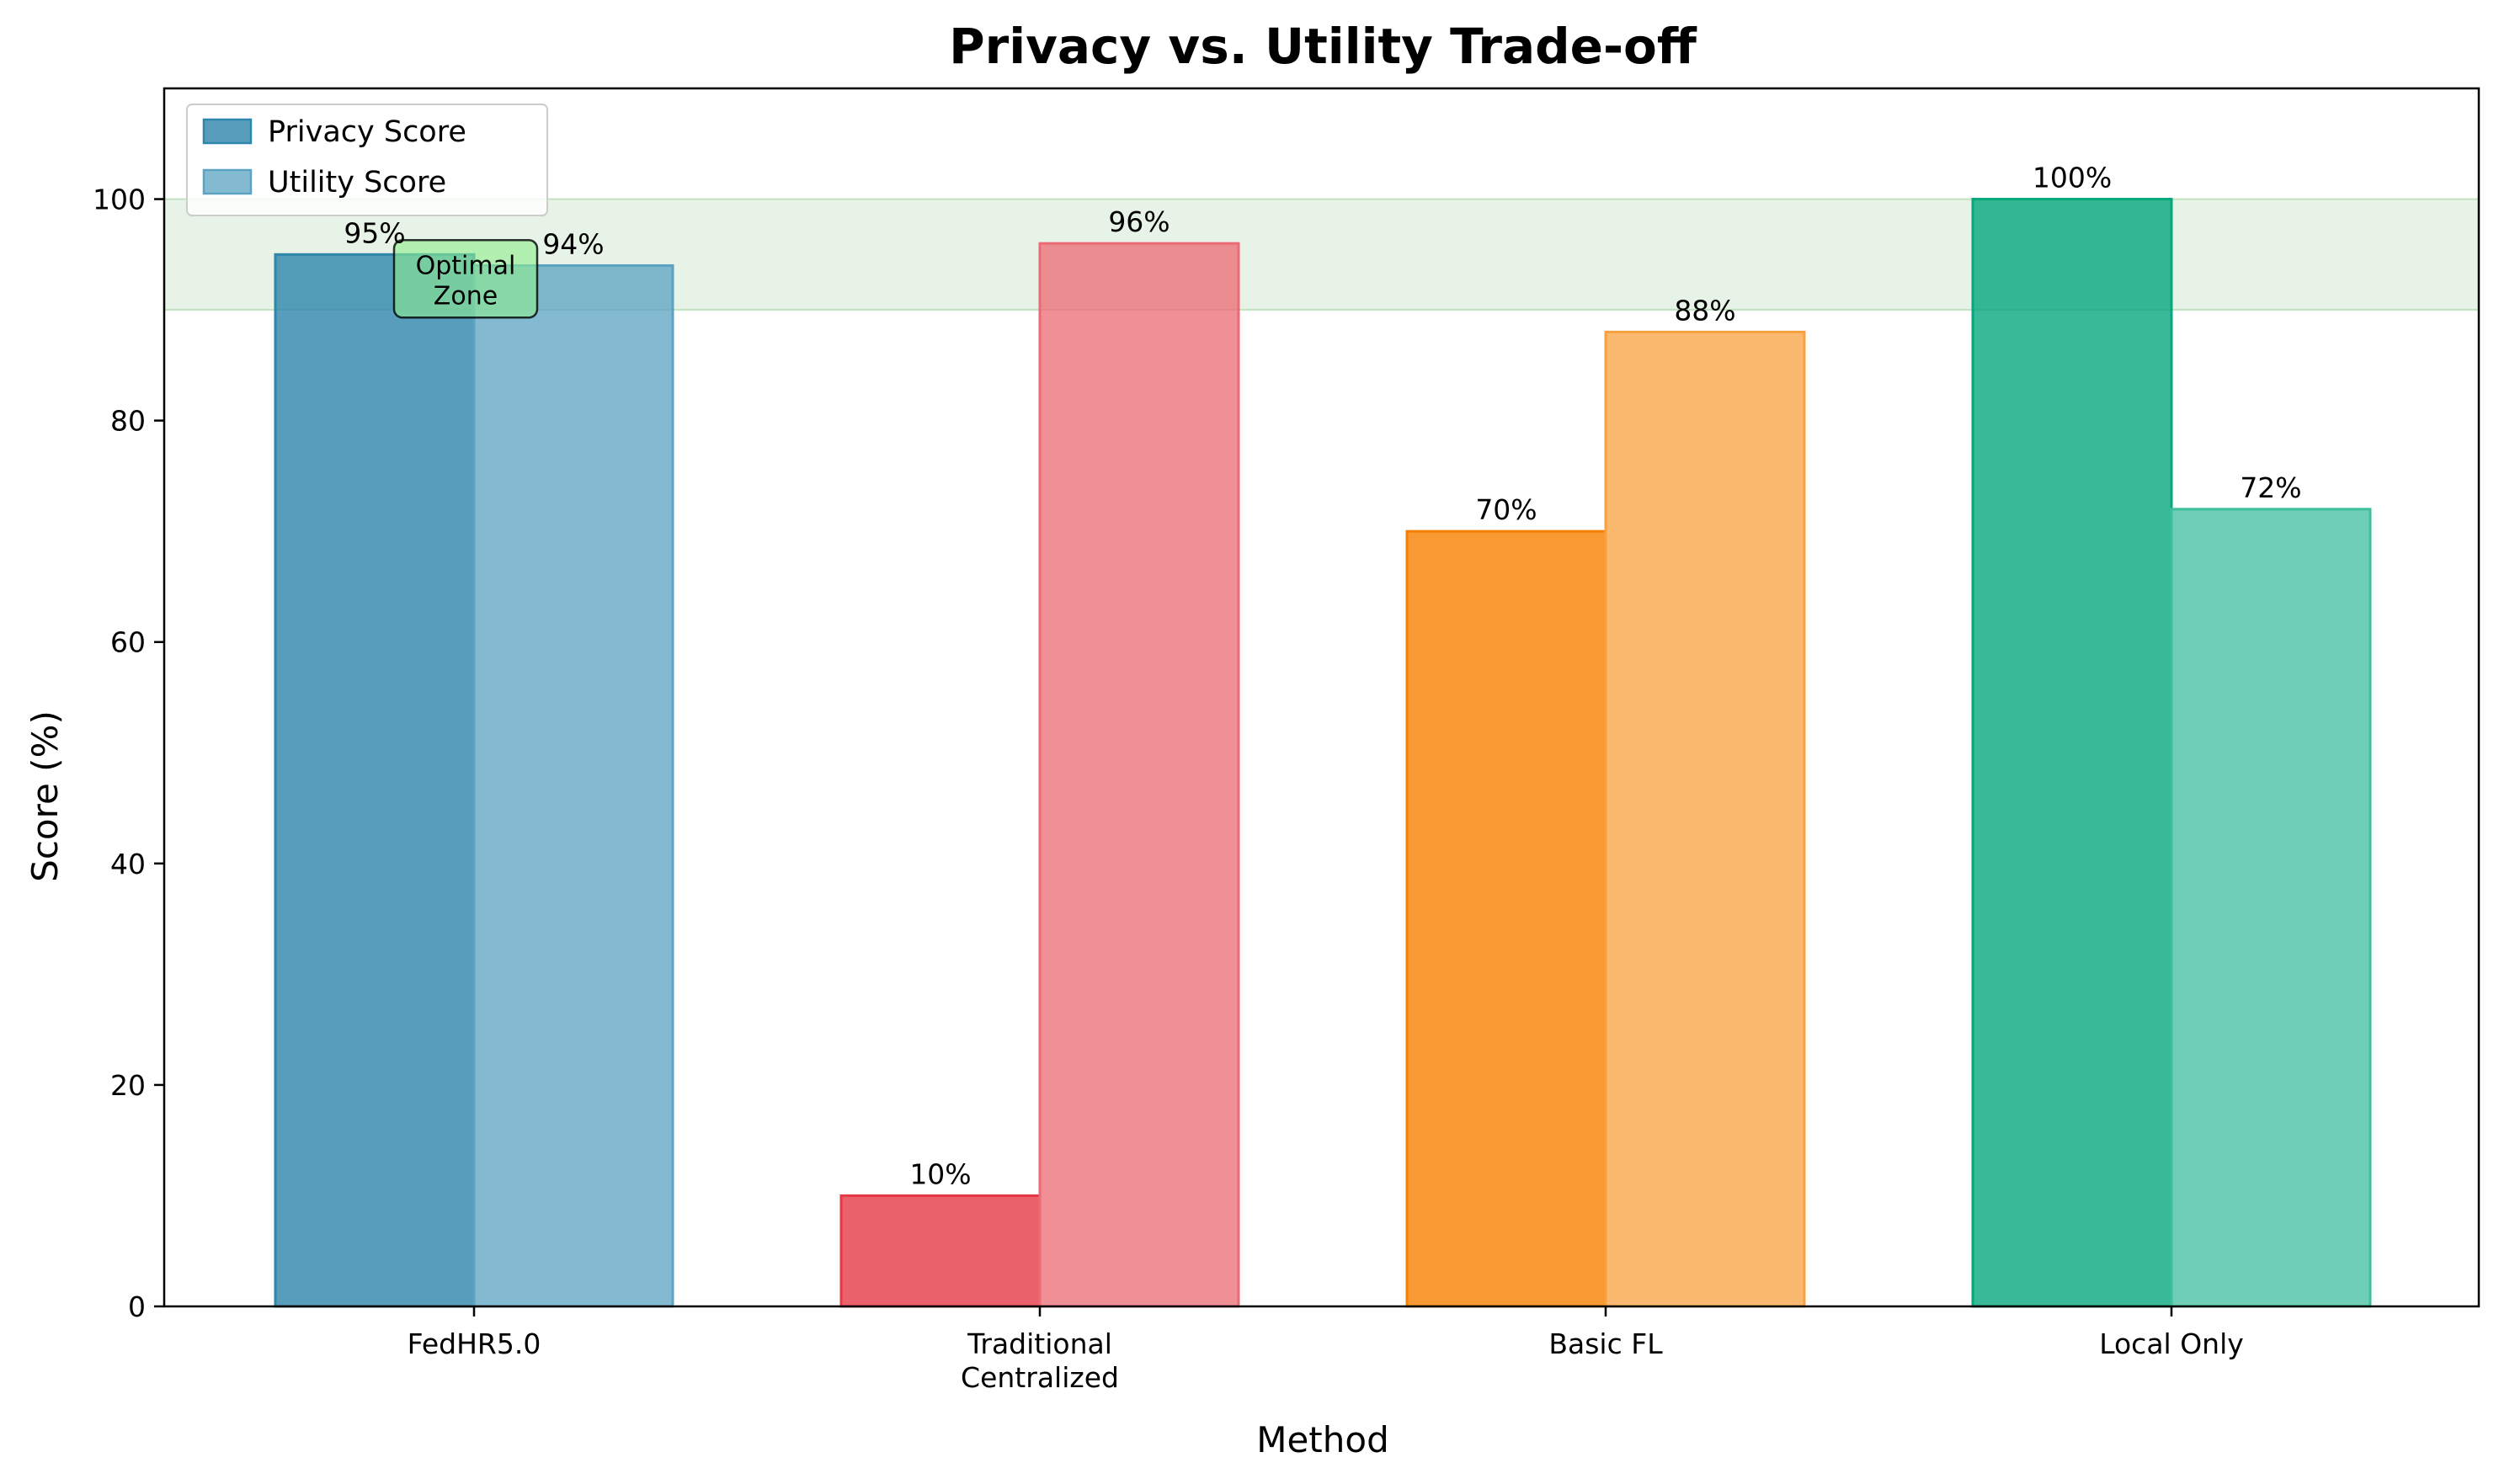 The image size is (2499, 1484). Describe the element at coordinates (45, 796) in the screenshot. I see `y-axis-title: Score (%)` at that location.